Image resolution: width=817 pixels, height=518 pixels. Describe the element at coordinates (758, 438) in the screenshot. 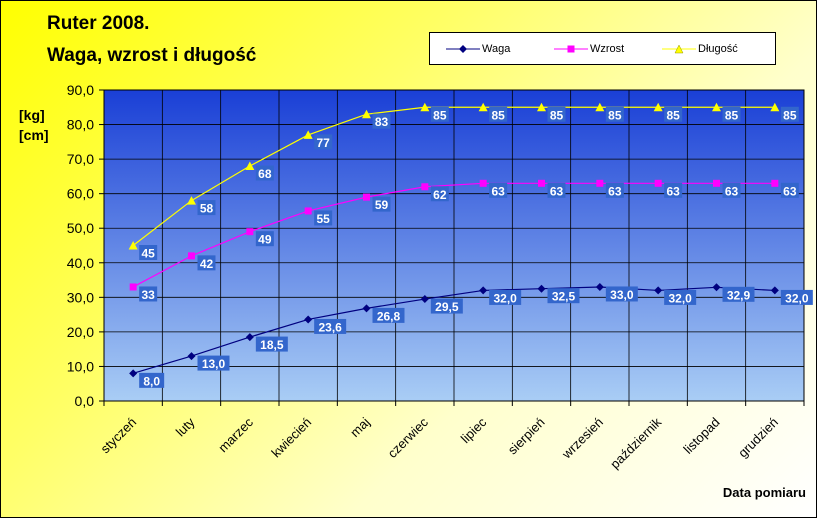

I see `x-tick-label: grudzień` at that location.